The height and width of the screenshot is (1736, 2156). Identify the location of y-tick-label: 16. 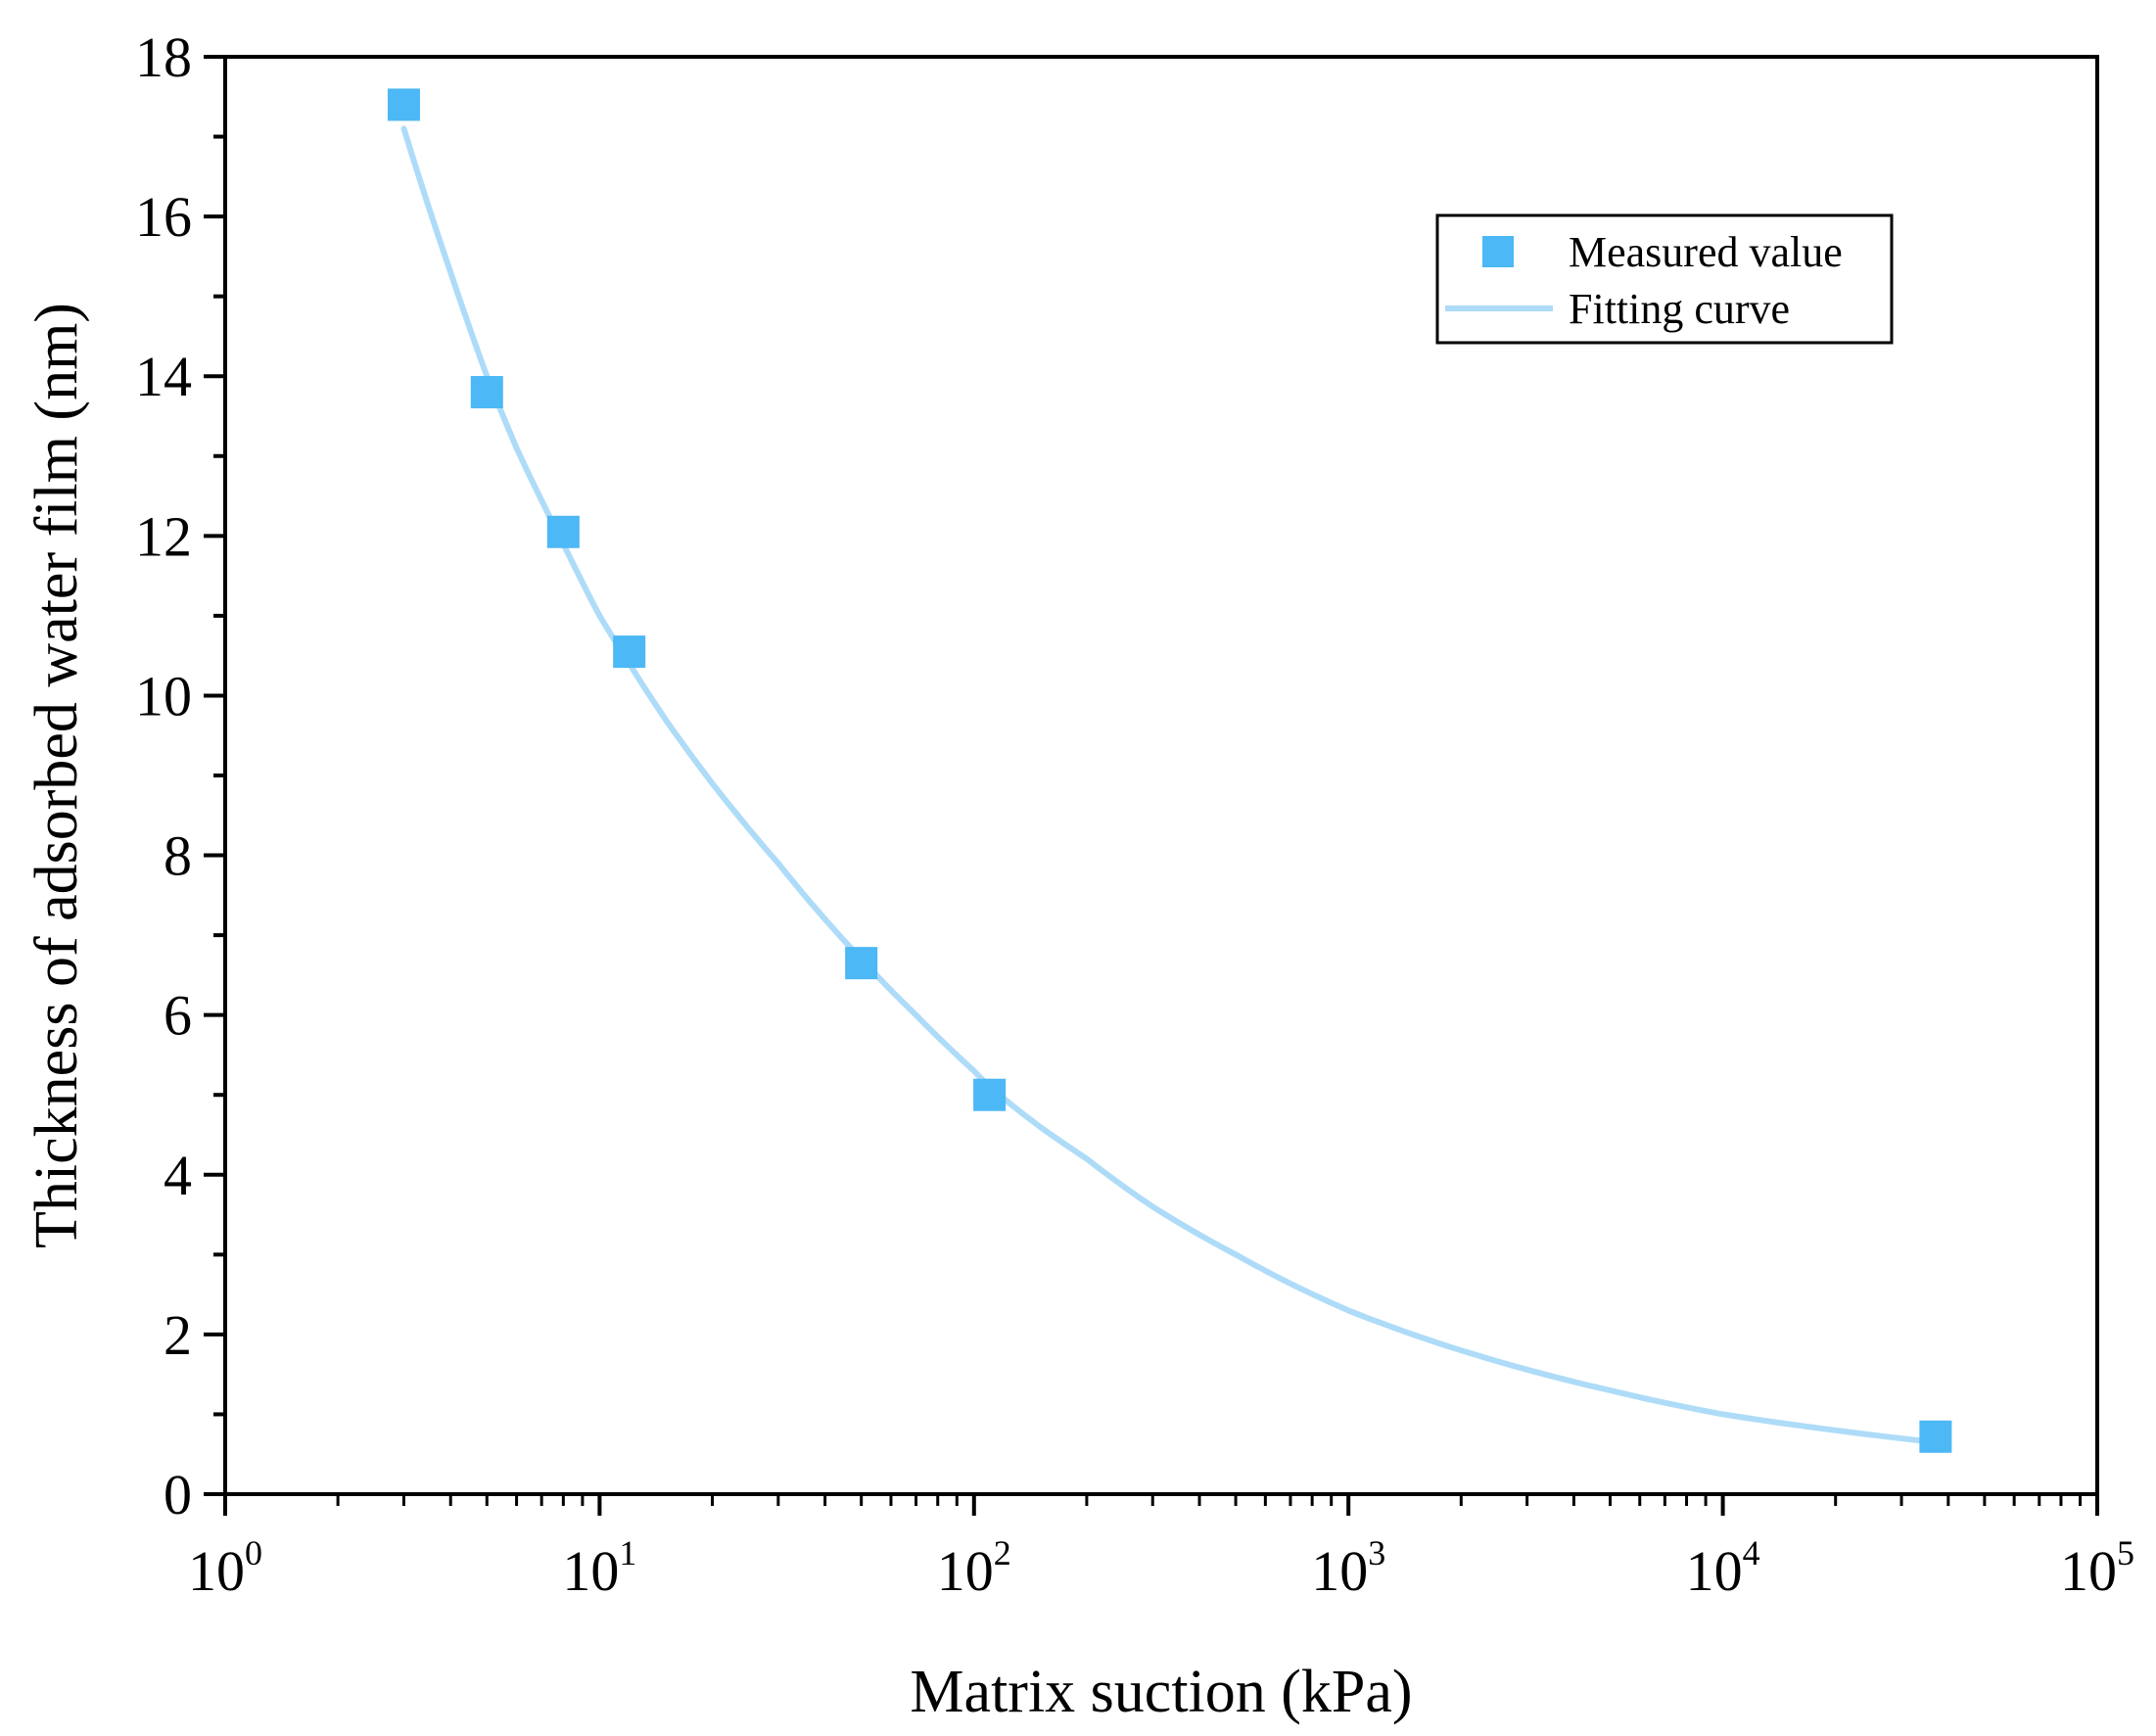
(164, 217).